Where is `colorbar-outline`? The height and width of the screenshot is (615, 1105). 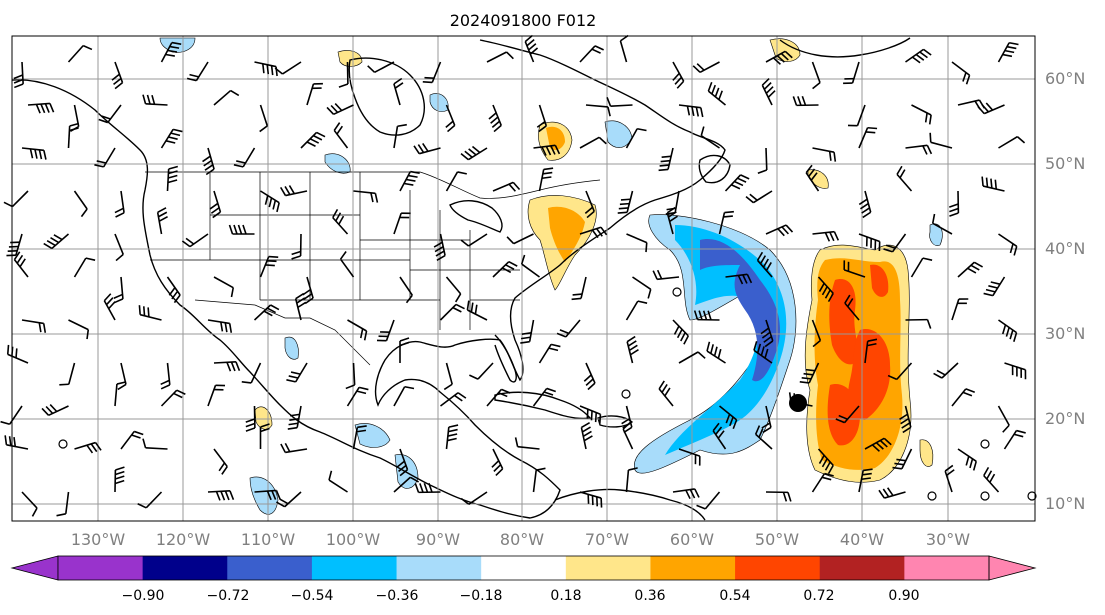 colorbar-outline is located at coordinates (523, 568).